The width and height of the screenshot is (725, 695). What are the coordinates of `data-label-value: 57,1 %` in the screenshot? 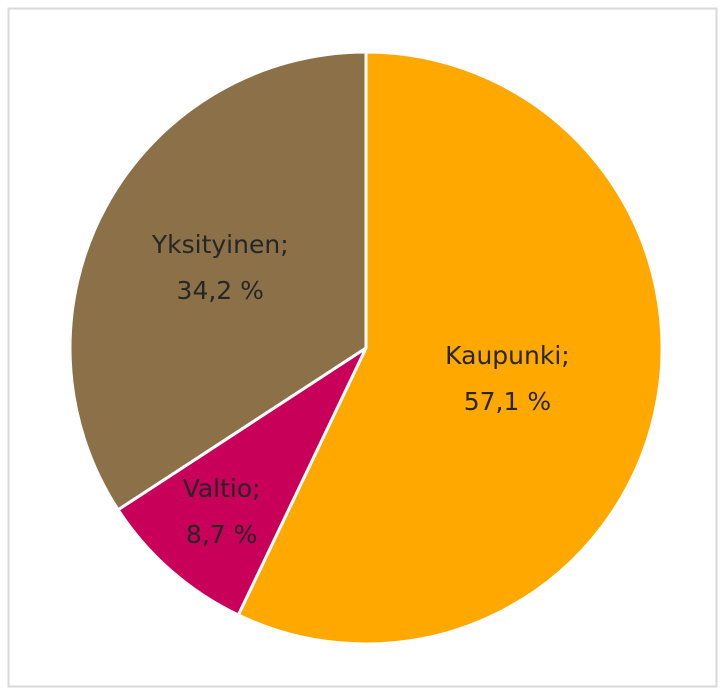 It's located at (507, 401).